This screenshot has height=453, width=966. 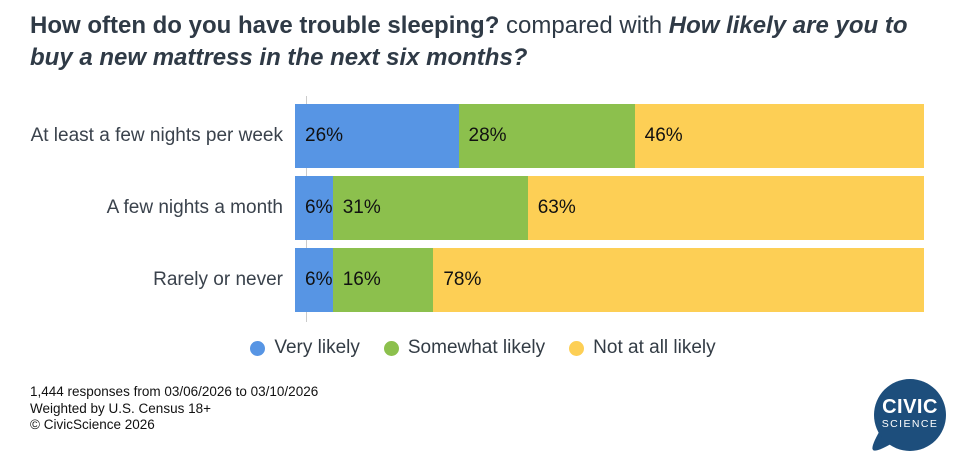 I want to click on bar-row-rarely-or-never: Rarely or never 6% 16% 78%, so click(x=483, y=280).